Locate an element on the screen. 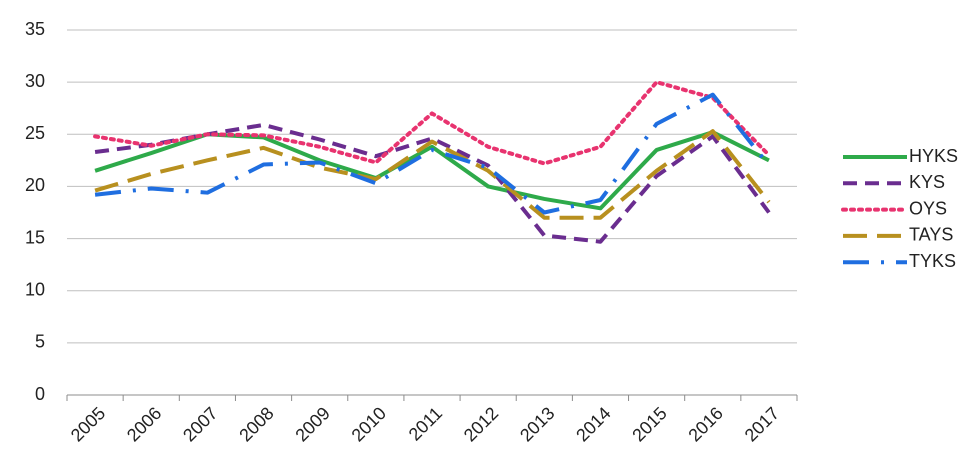  y-tick-label: 10 is located at coordinates (35, 289).